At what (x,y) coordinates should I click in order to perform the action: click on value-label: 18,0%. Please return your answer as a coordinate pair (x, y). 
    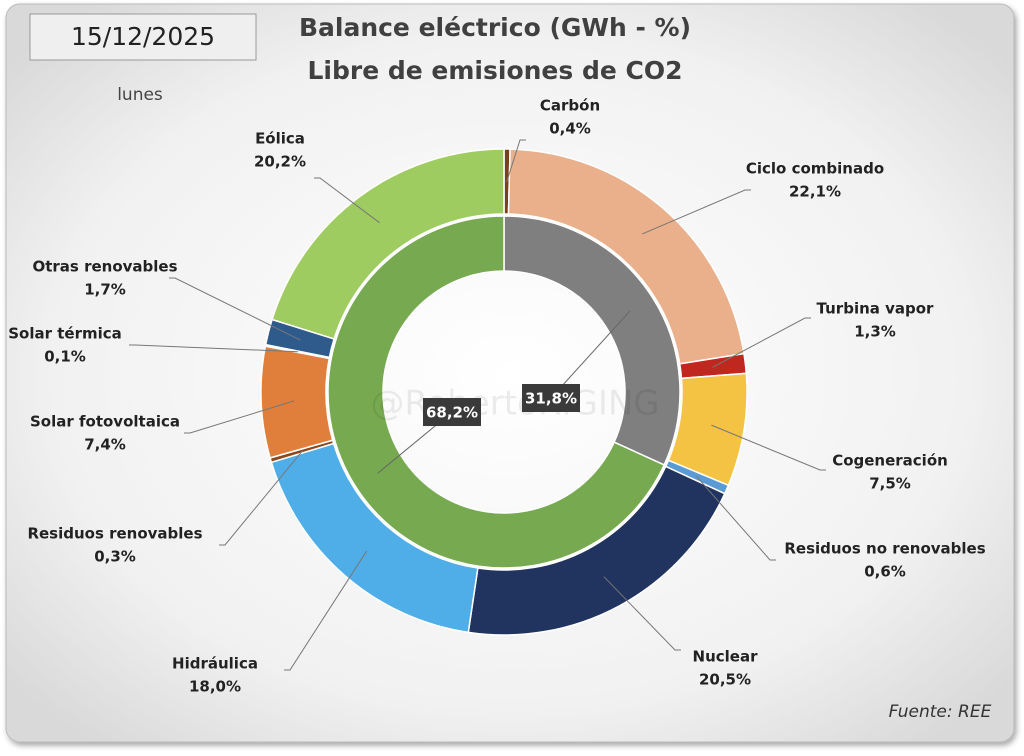
    Looking at the image, I should click on (215, 687).